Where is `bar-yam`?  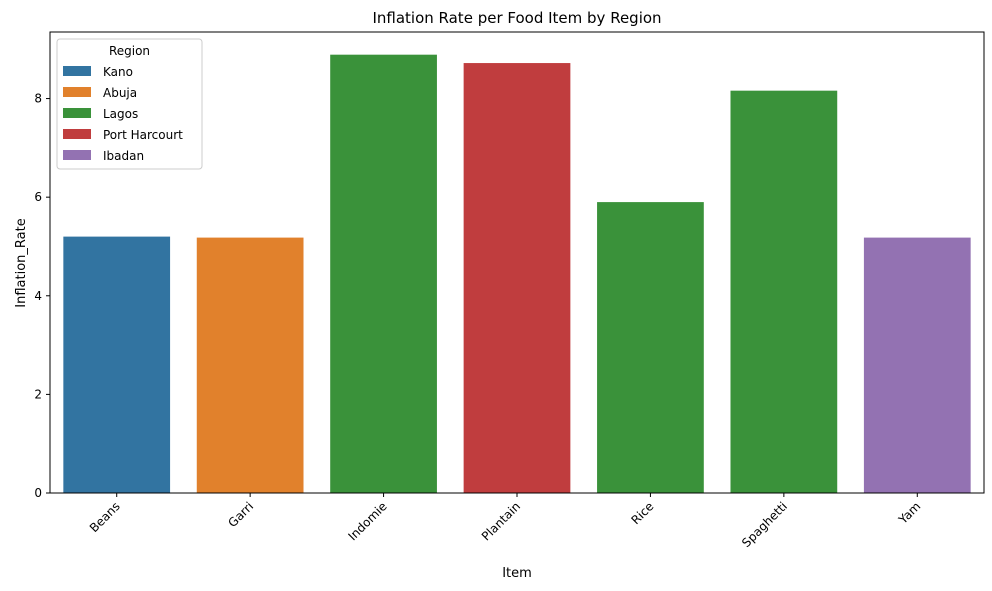 bar-yam is located at coordinates (917, 365).